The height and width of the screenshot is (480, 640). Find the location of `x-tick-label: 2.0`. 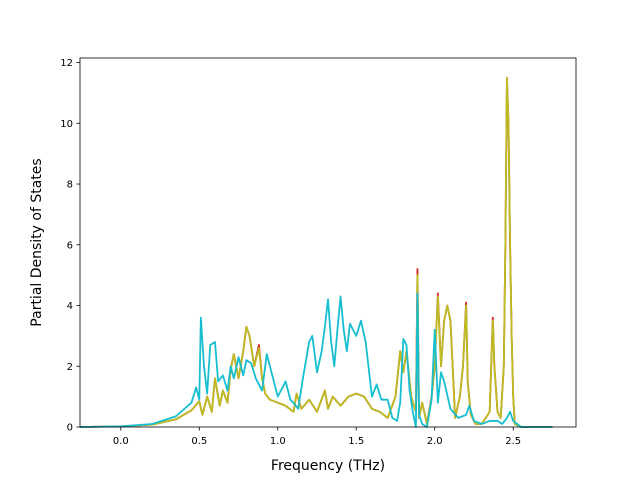

x-tick-label: 2.0 is located at coordinates (435, 441).